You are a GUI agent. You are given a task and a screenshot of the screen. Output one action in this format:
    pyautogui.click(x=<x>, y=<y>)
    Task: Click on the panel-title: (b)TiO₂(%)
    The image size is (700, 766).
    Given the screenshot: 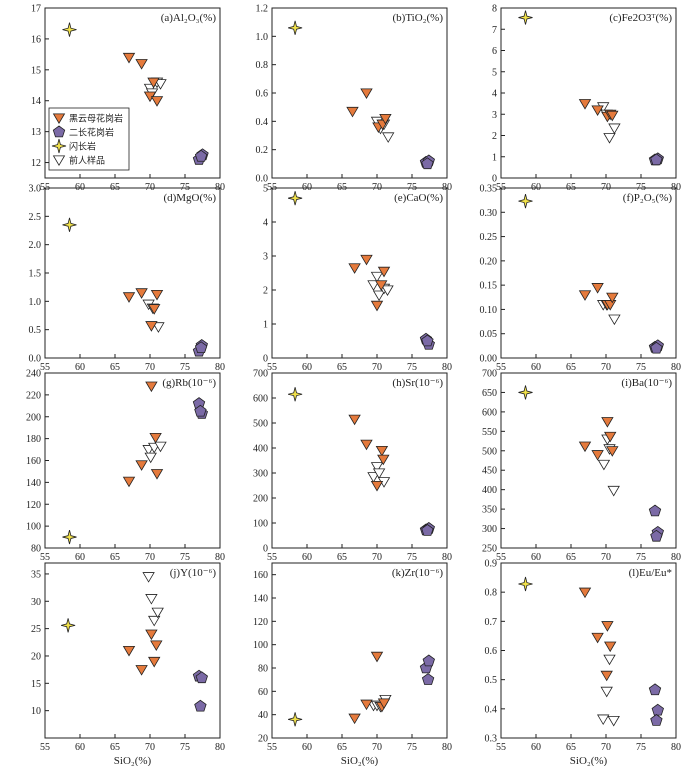 What is the action you would take?
    pyautogui.click(x=418, y=18)
    